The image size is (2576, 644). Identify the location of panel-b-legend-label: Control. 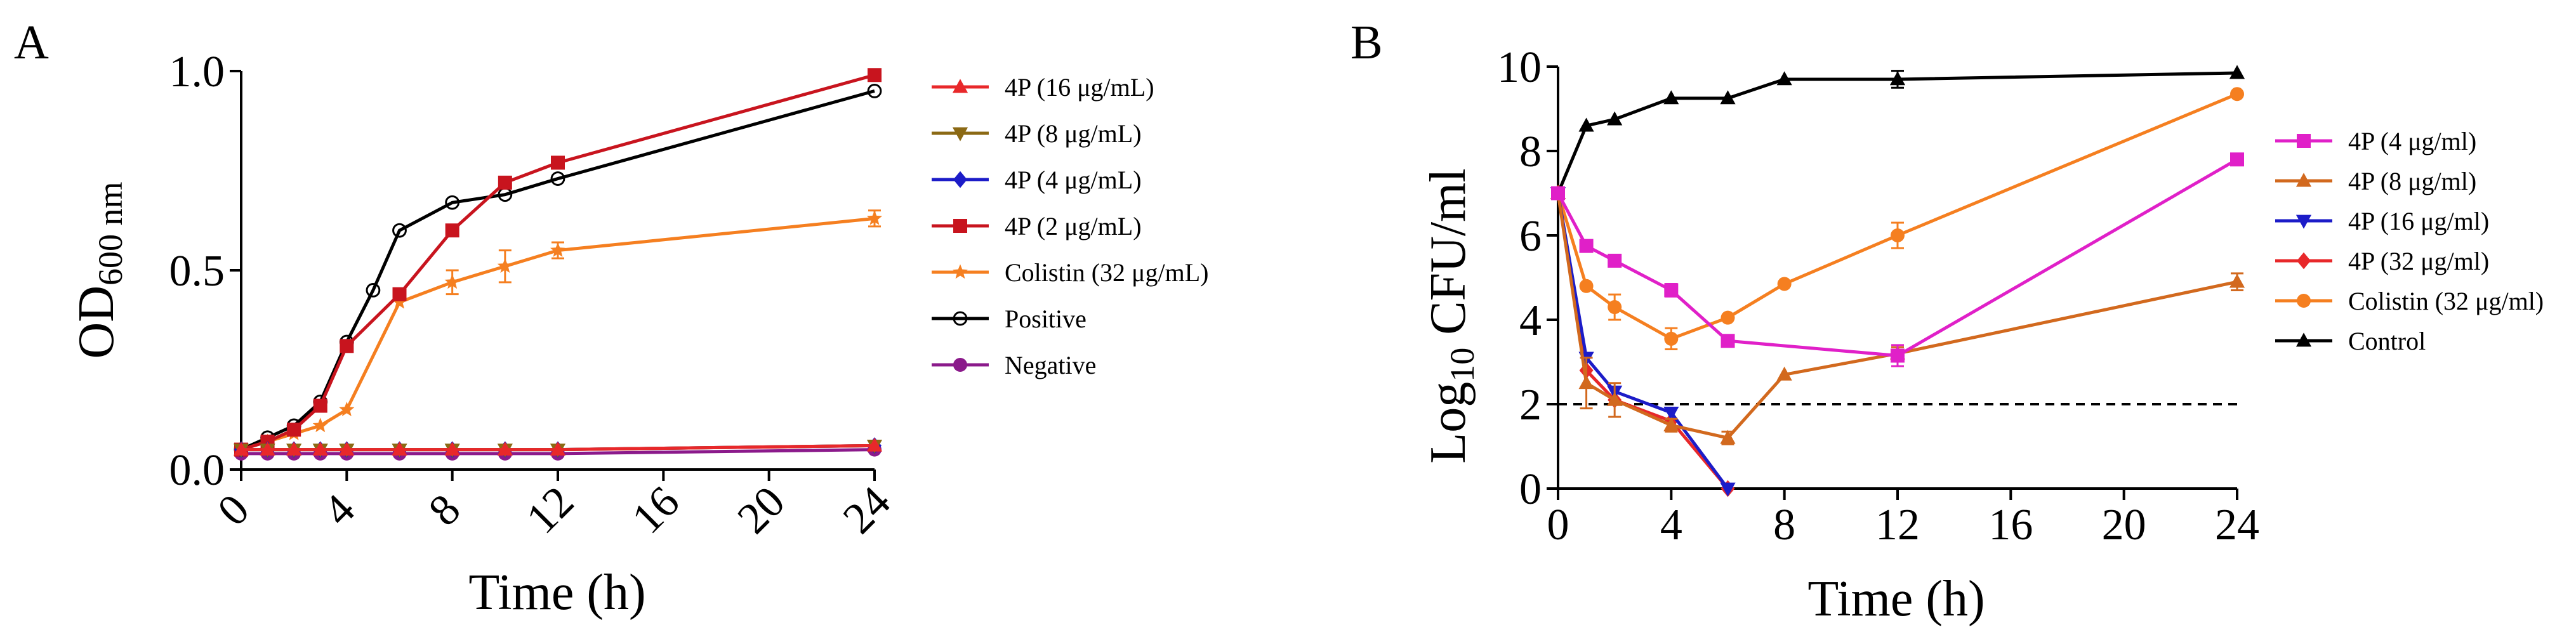
(2387, 341).